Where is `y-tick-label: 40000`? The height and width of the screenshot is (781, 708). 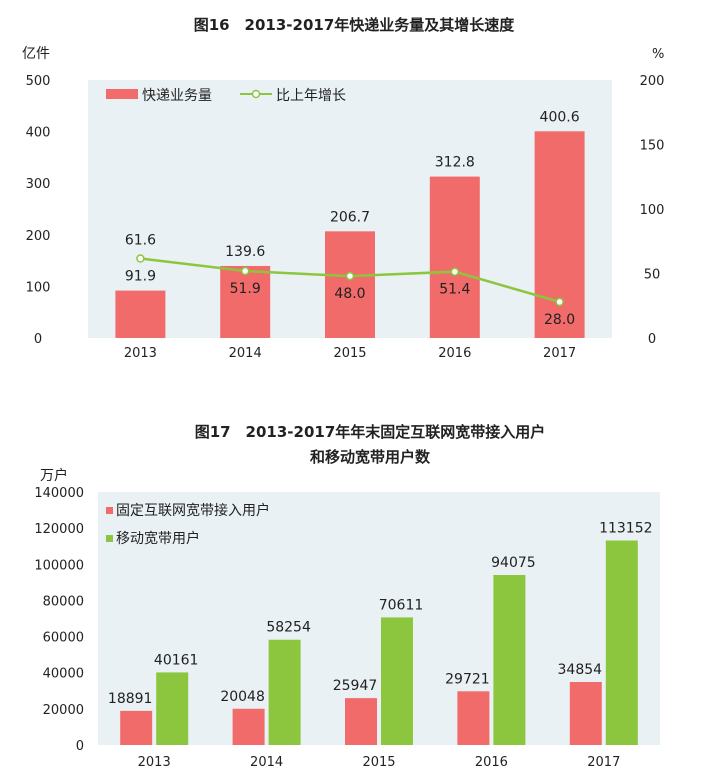
y-tick-label: 40000 is located at coordinates (63, 674).